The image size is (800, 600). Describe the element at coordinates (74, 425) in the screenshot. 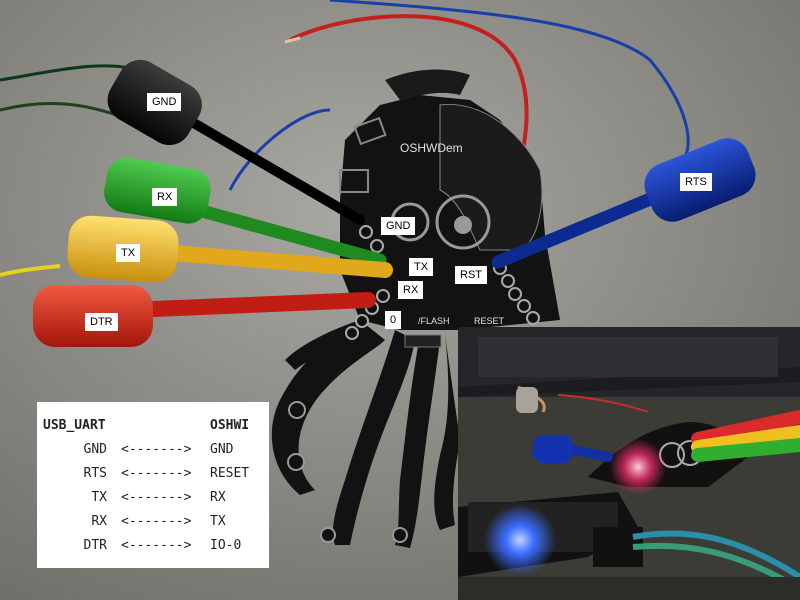

I see `pin-map-left-header: USB_UART` at that location.